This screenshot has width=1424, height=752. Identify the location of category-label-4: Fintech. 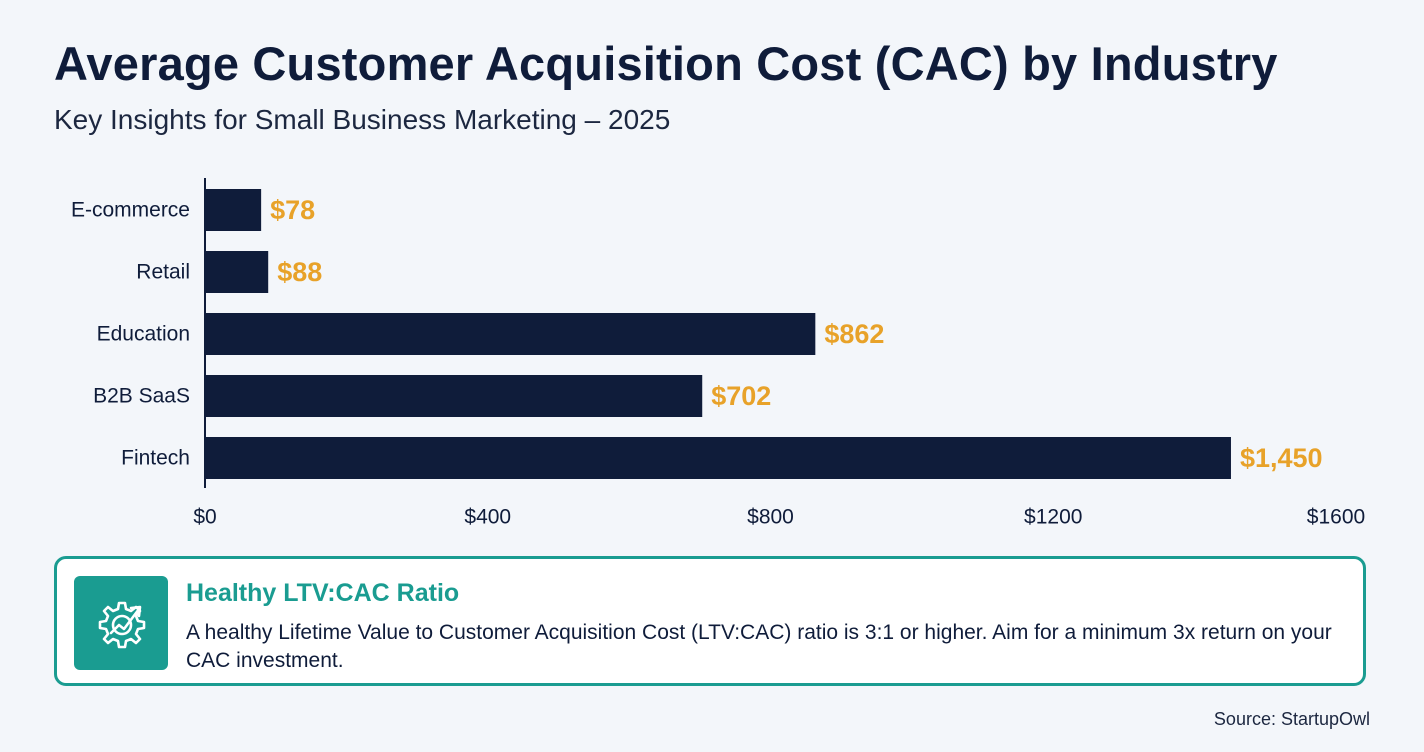
(155, 458).